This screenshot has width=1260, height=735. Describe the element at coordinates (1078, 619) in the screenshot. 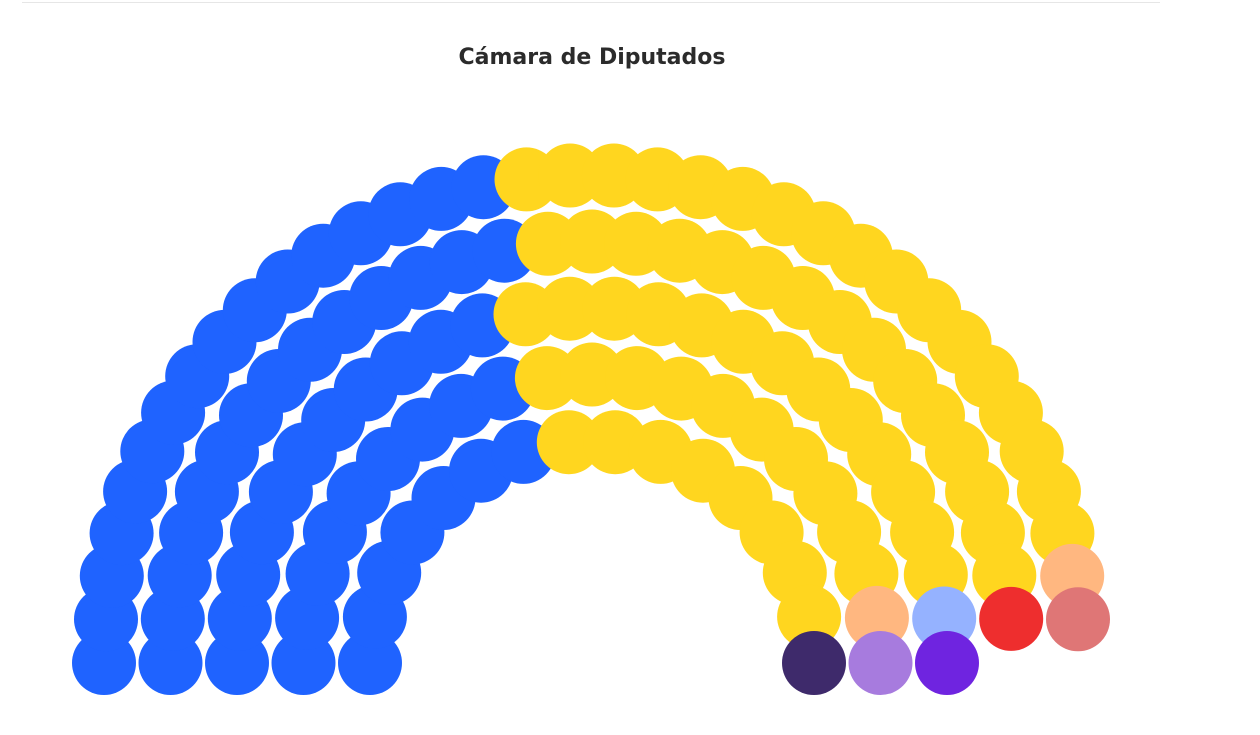

I see `seat-rose` at that location.